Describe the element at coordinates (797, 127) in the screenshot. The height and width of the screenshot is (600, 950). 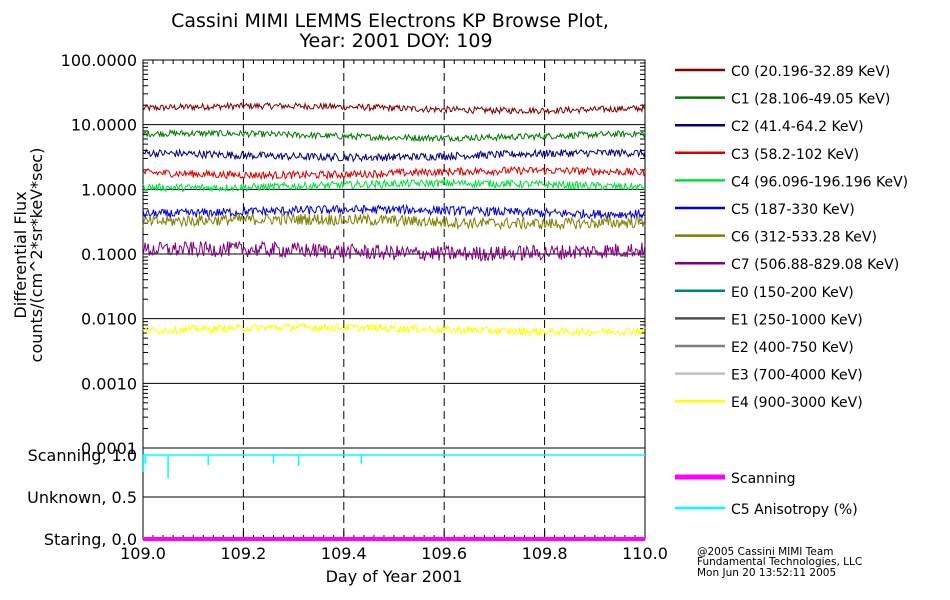
I see `legend-label-2: C2 (41.4-64.2 KeV)` at that location.